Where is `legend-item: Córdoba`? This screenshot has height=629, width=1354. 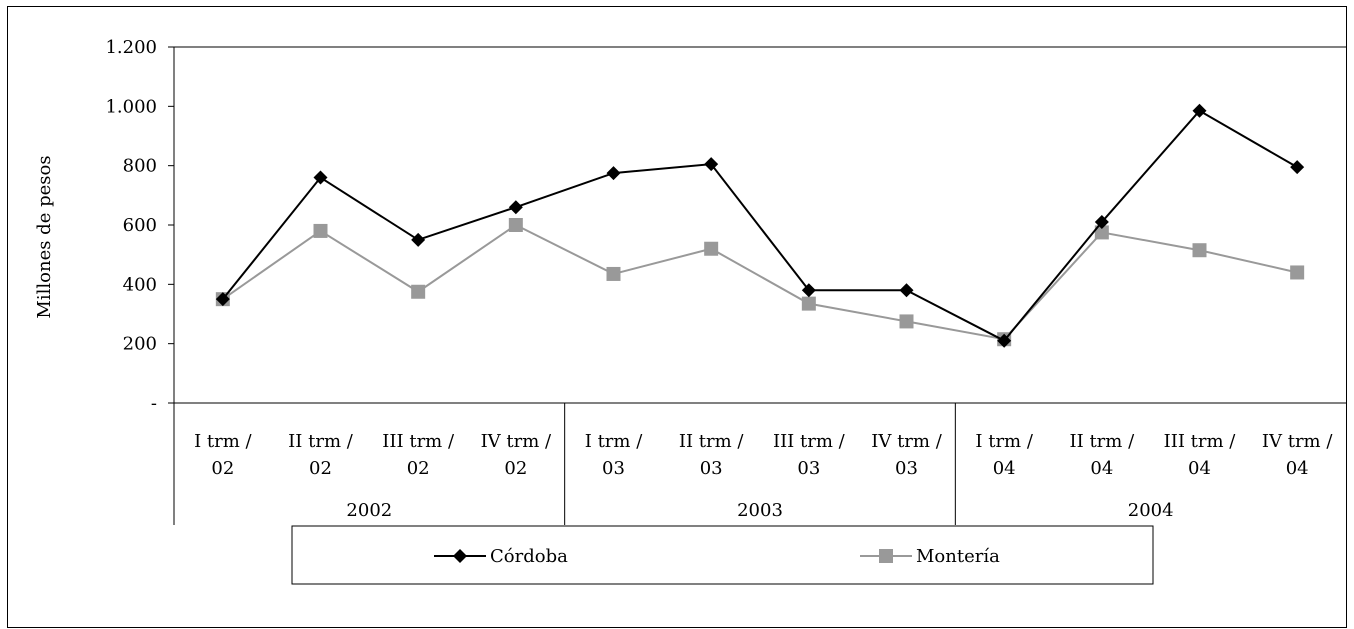
legend-item: Córdoba is located at coordinates (501, 556).